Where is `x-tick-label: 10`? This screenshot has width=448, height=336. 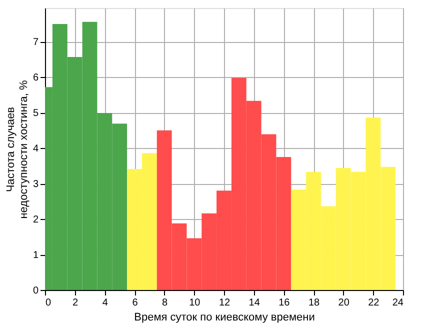
x-tick-label: 10 is located at coordinates (195, 303).